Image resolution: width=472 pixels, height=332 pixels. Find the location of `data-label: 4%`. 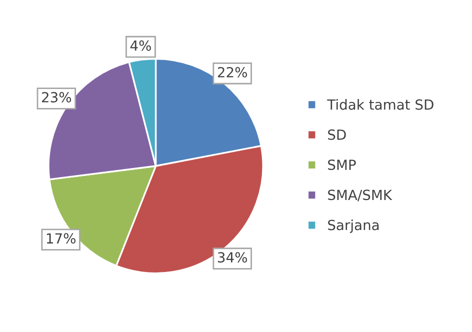

data-label: 4% is located at coordinates (140, 45).